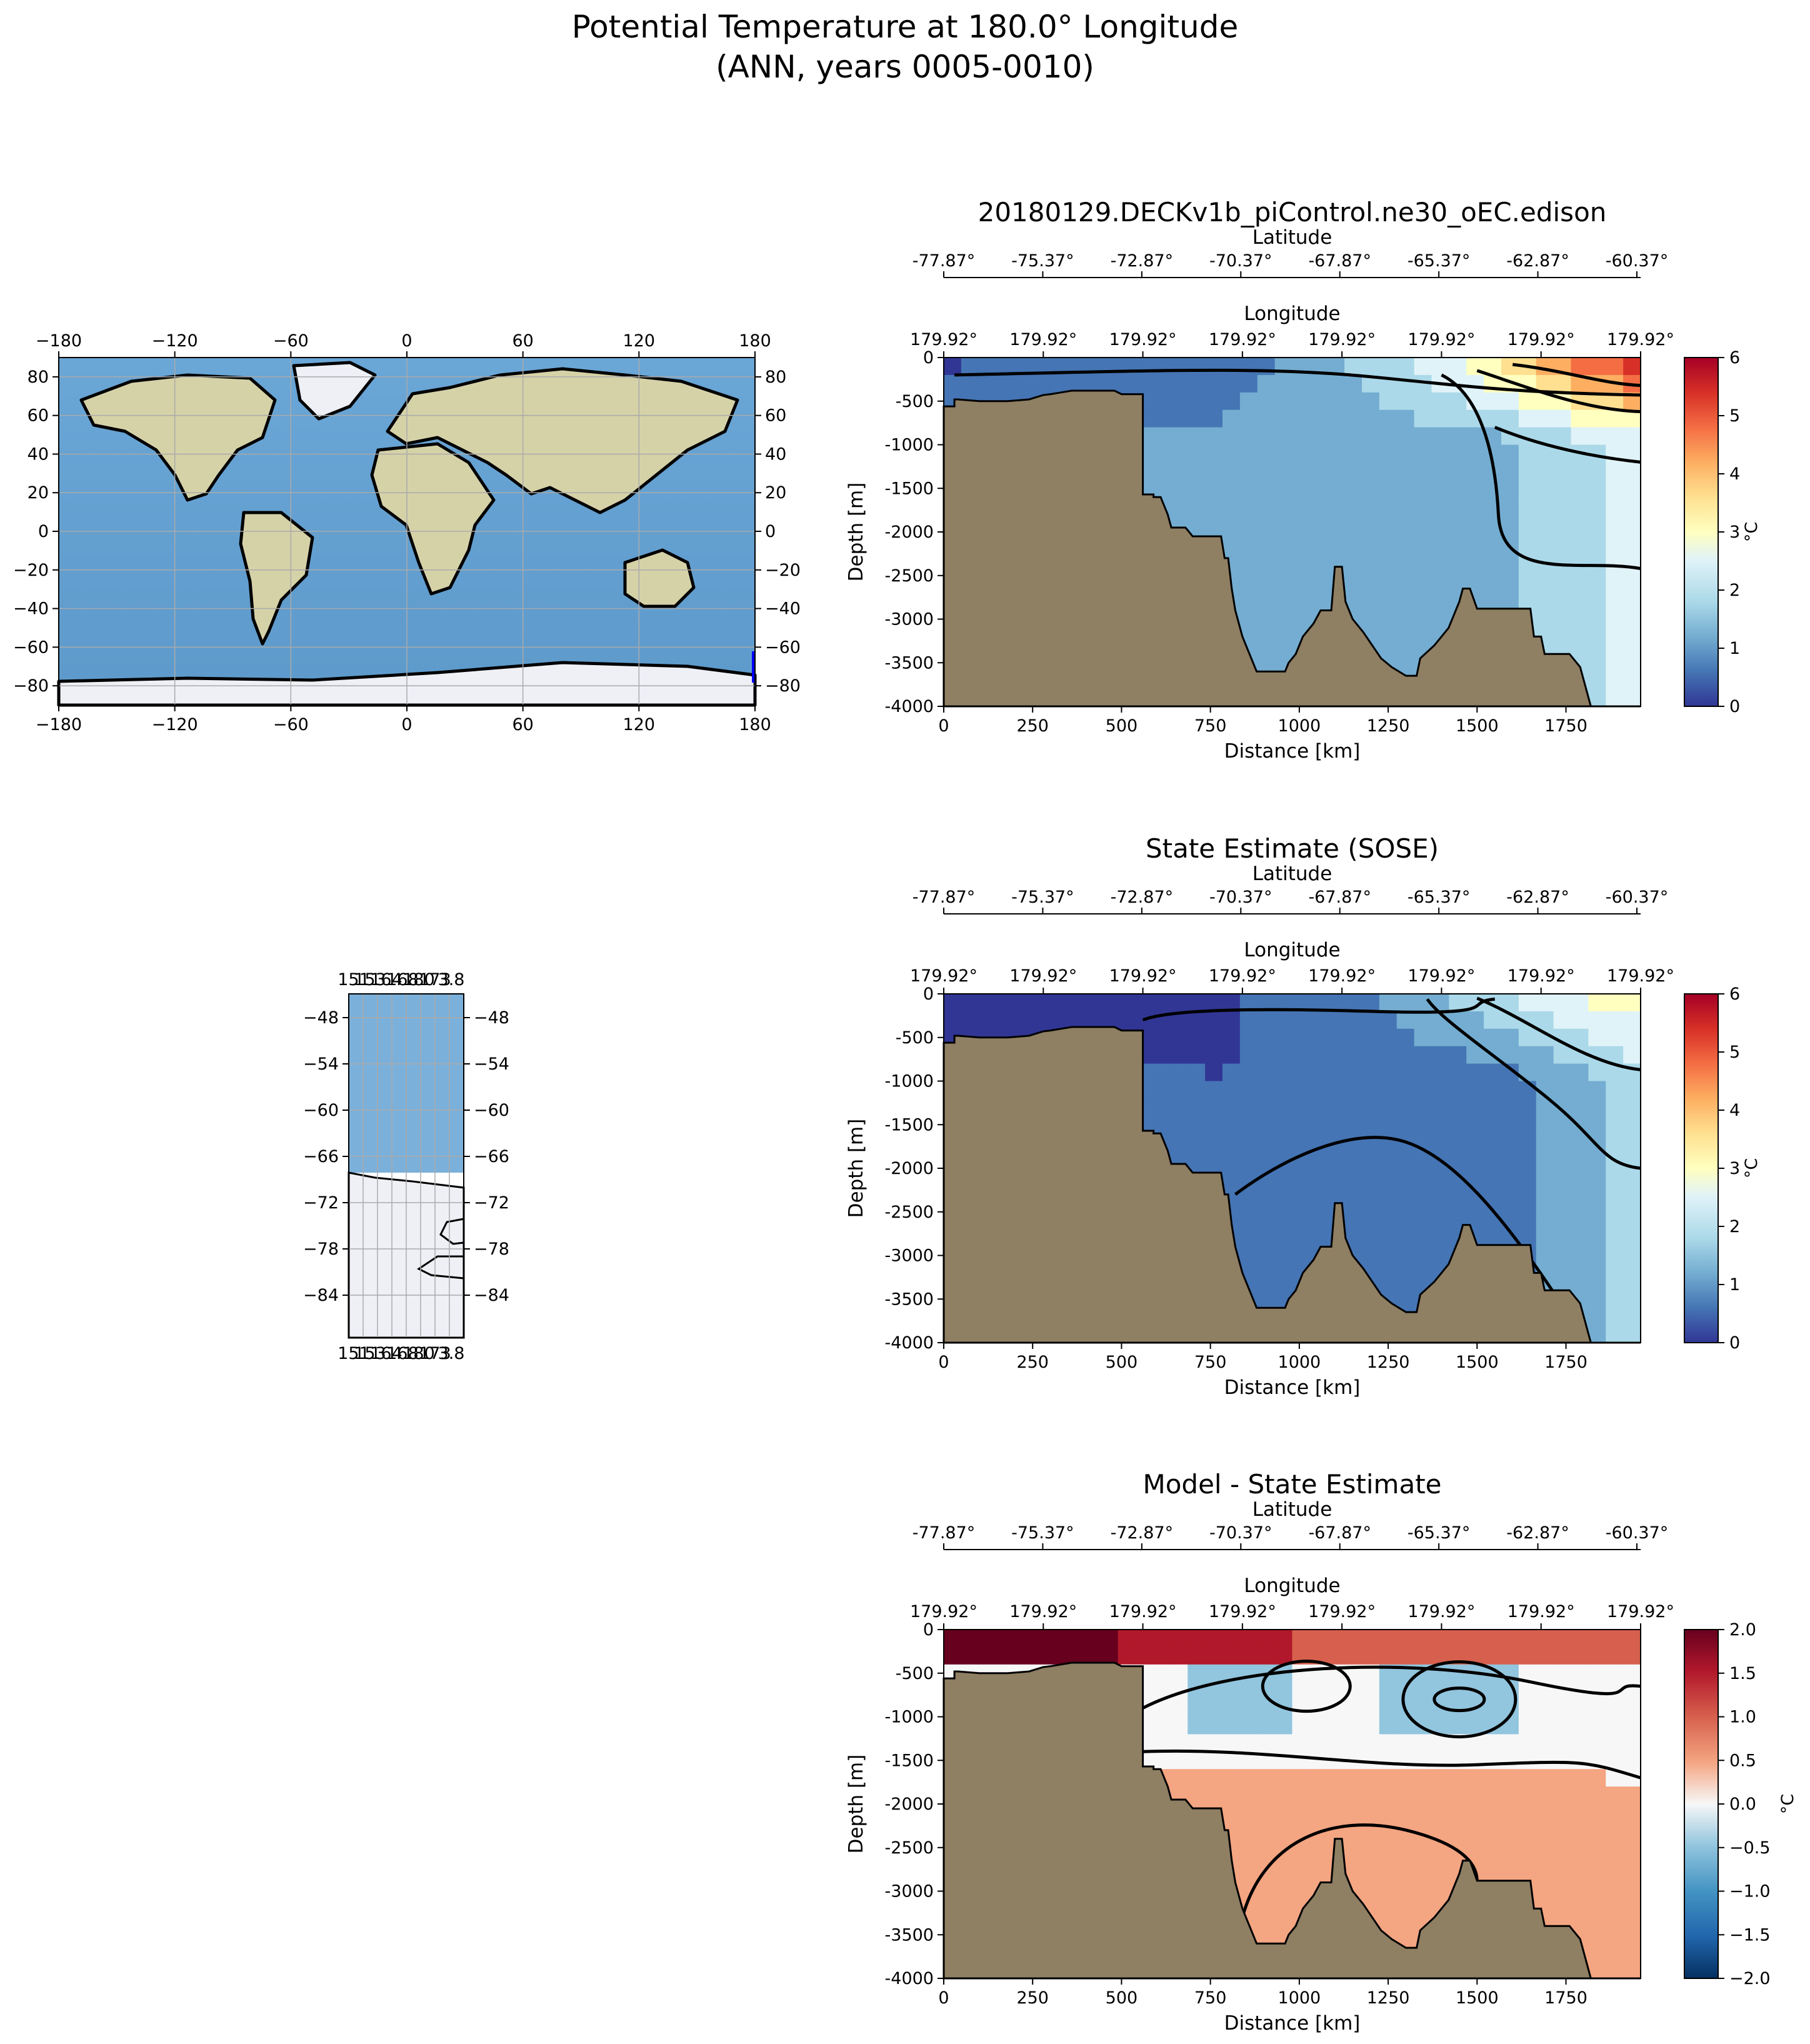 Image resolution: width=1810 pixels, height=2044 pixels. Describe the element at coordinates (522, 341) in the screenshot. I see `global-xtick-label-top: 60` at that location.